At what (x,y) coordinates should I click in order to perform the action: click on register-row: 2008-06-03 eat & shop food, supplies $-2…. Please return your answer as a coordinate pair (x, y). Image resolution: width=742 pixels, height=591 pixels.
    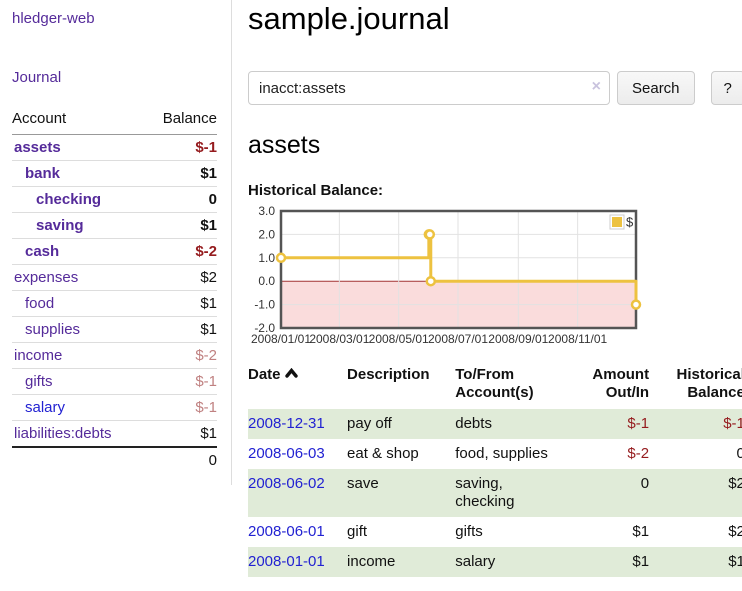
    Looking at the image, I should click on (495, 454).